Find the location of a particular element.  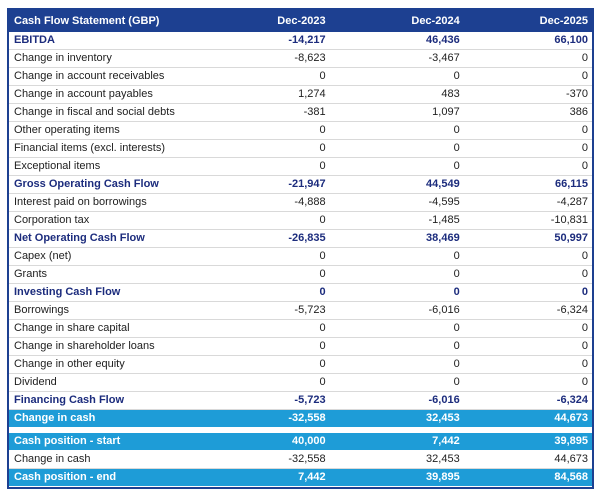

column-header-dec-2023: Dec-2023 is located at coordinates (301, 21).